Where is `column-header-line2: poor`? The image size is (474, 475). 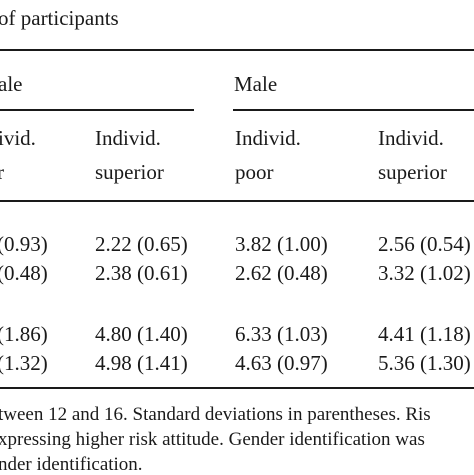
column-header-line2: poor is located at coordinates (254, 172).